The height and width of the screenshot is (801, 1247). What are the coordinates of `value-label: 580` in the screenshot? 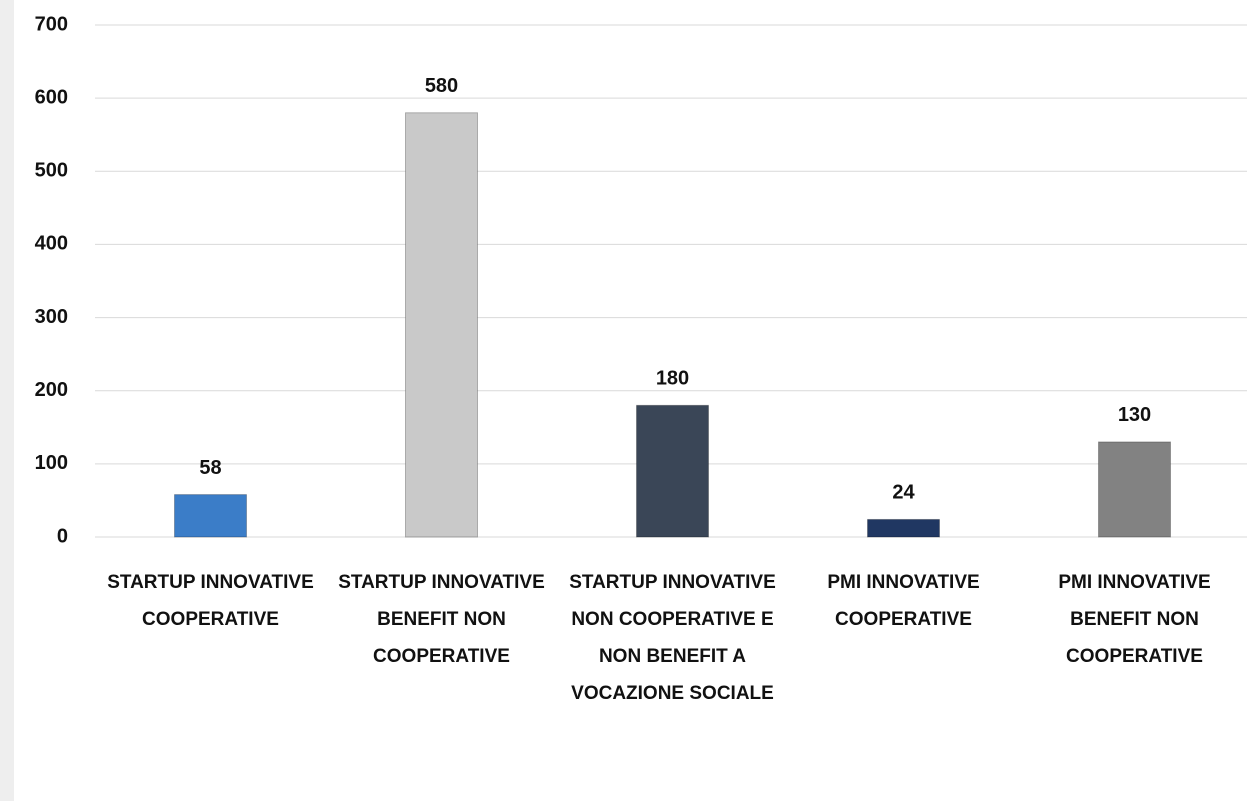 It's located at (441, 86).